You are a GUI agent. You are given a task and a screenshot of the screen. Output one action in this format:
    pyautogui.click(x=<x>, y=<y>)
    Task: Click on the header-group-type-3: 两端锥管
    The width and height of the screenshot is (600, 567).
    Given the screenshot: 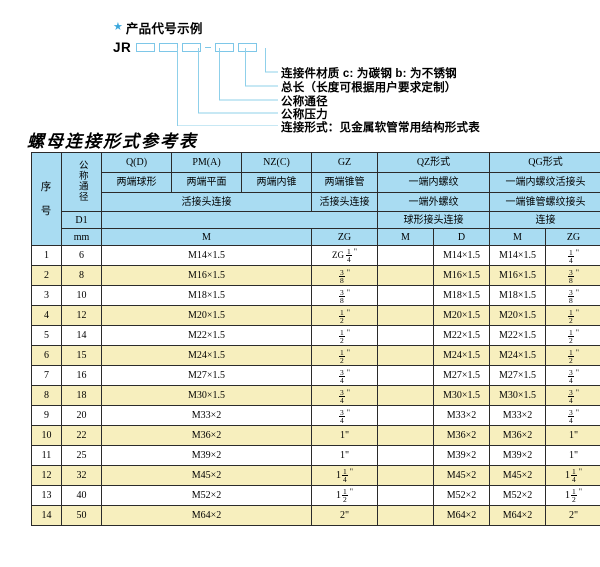 What is the action you would take?
    pyautogui.click(x=344, y=182)
    